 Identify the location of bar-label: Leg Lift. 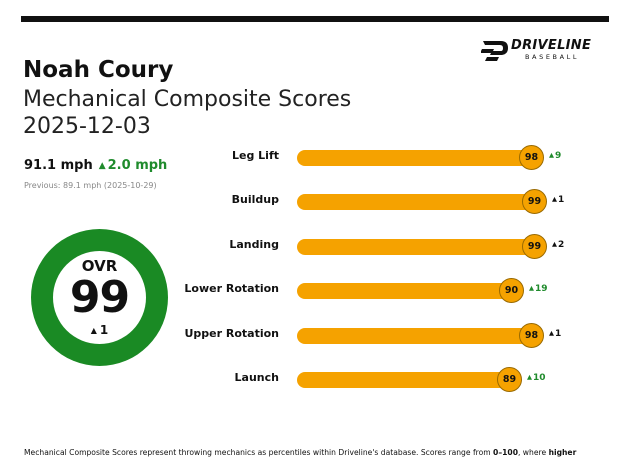
(255, 155).